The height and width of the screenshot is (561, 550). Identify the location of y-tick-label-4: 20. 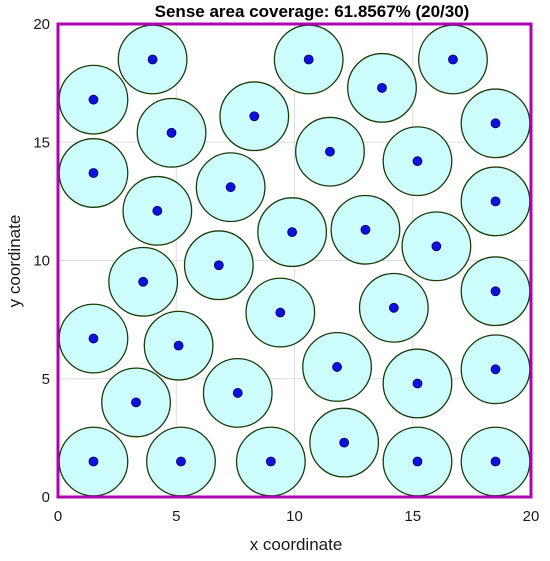
(41, 24).